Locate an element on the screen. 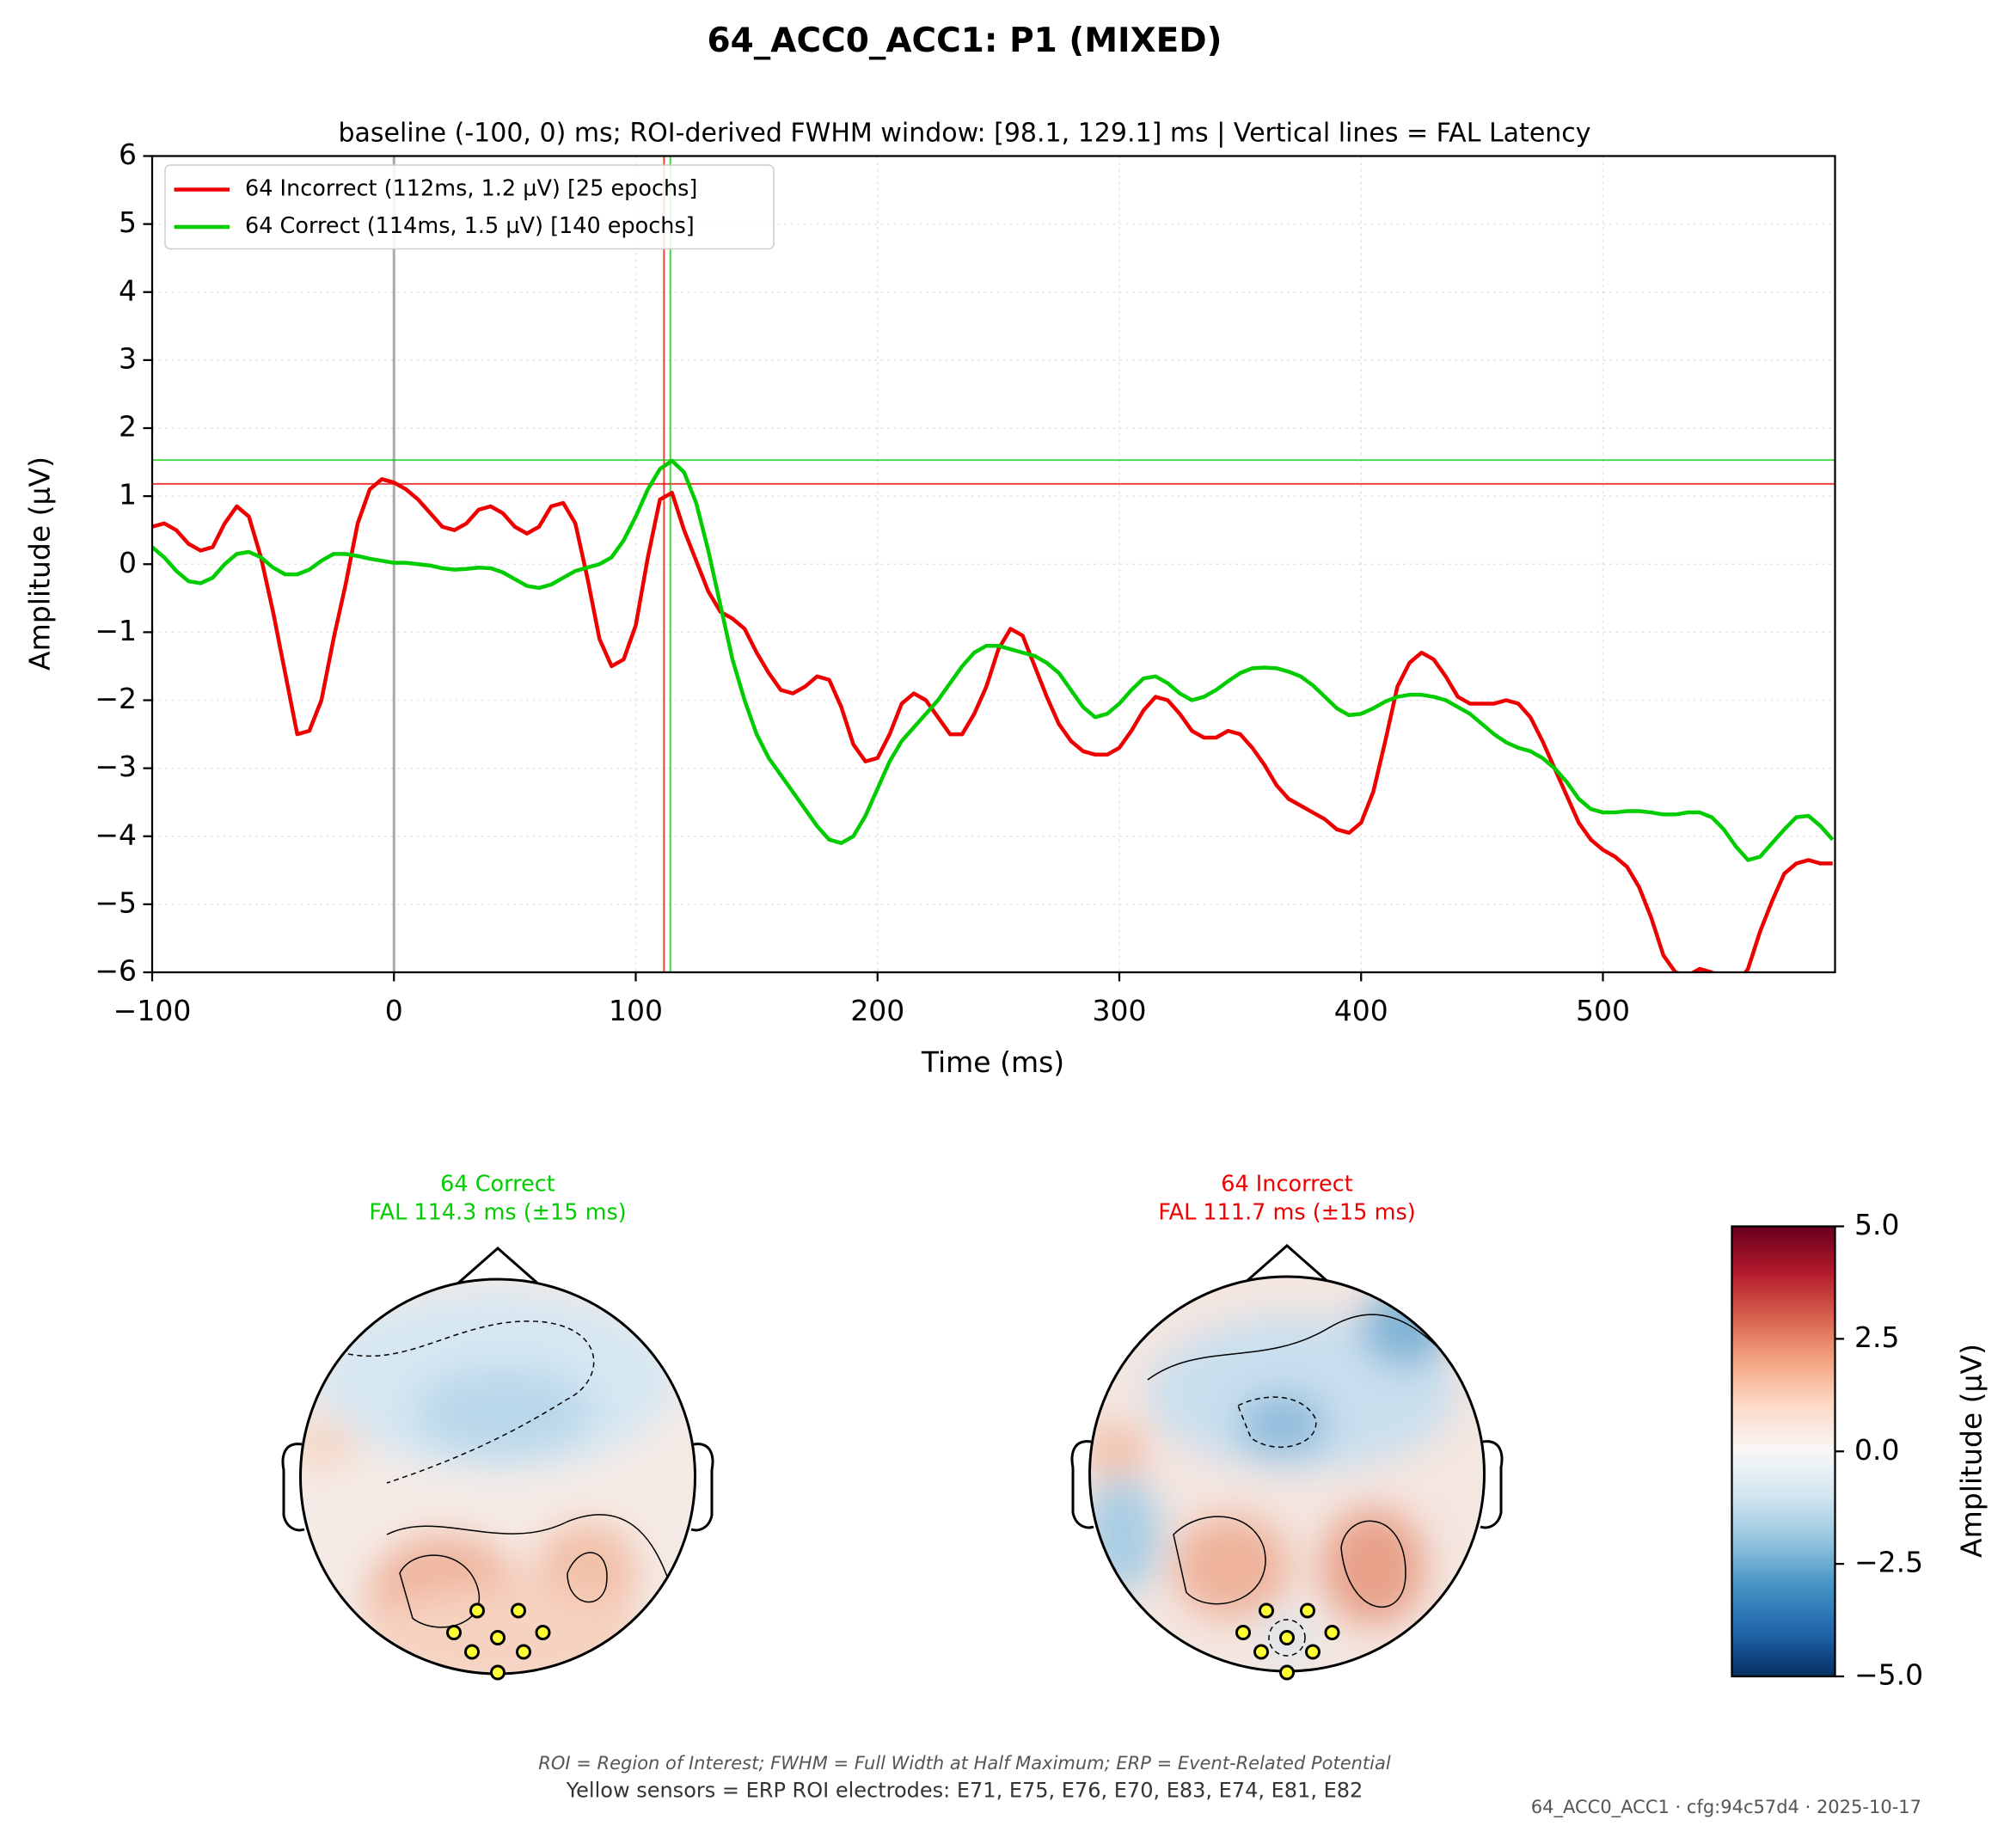 This screenshot has width=2016, height=1838. x-tick-label: 400 is located at coordinates (1361, 1011).